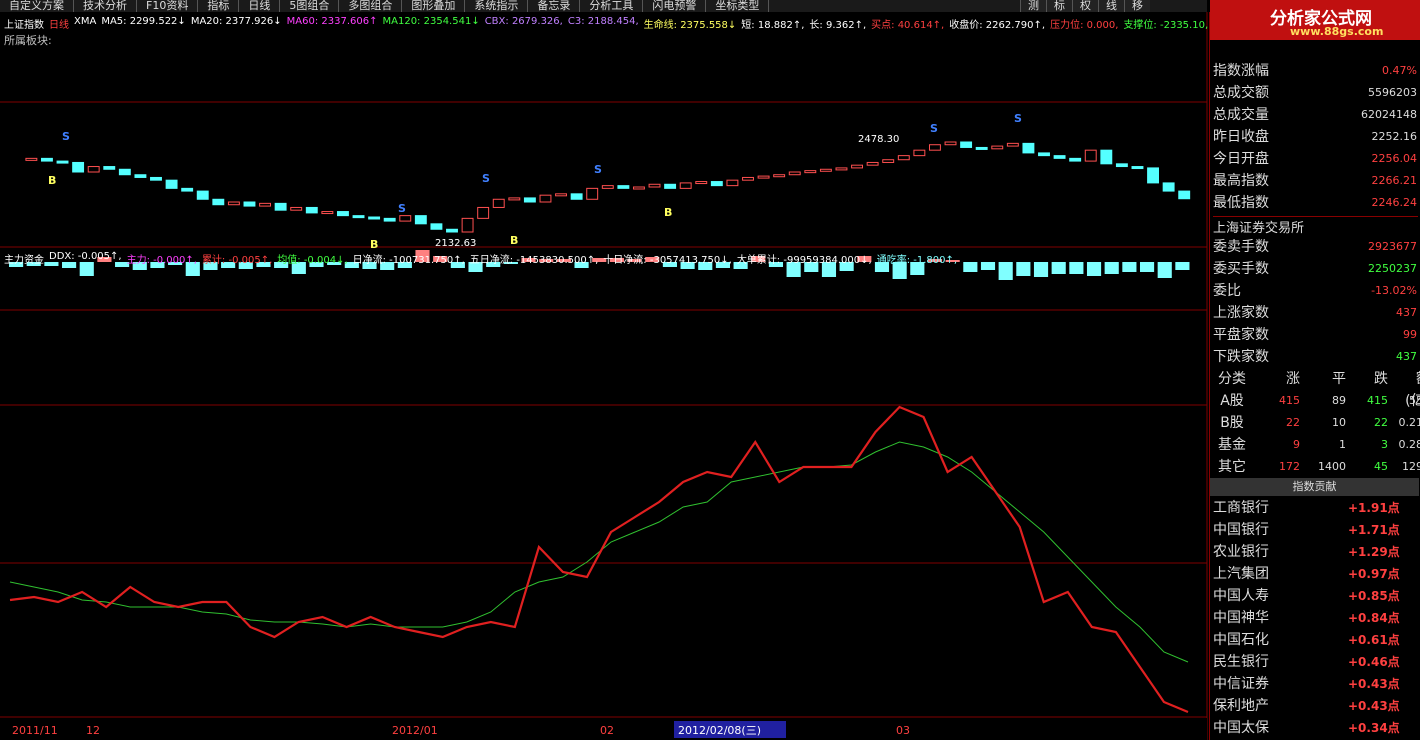 Image resolution: width=1420 pixels, height=740 pixels. I want to click on exchange-name: 上海证券交易所, so click(1315, 226).